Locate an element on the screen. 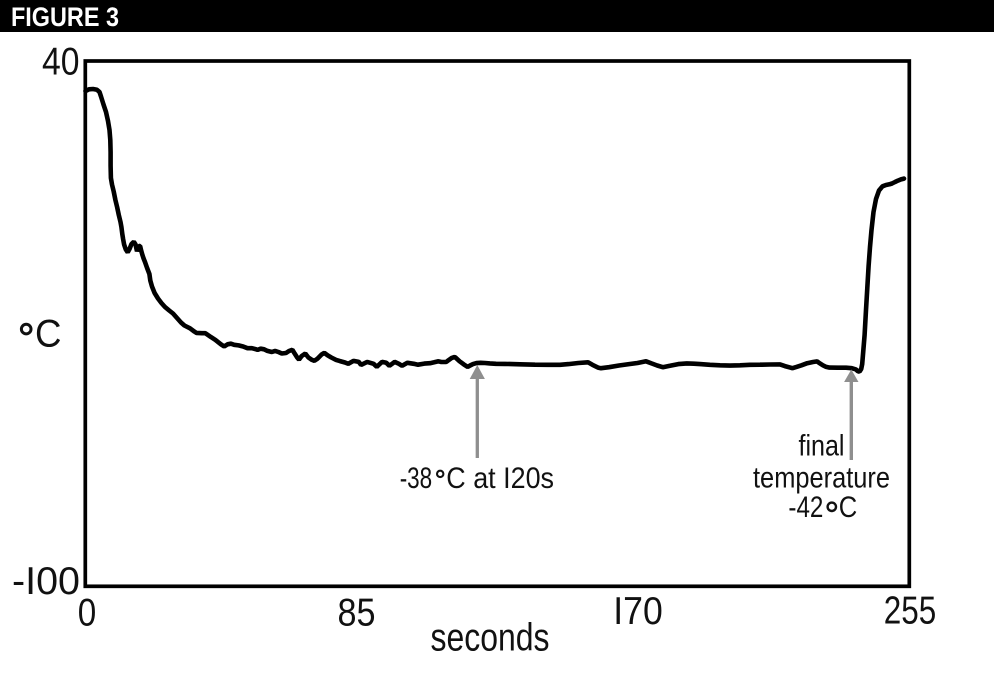  svg-text: 255 is located at coordinates (910, 611).